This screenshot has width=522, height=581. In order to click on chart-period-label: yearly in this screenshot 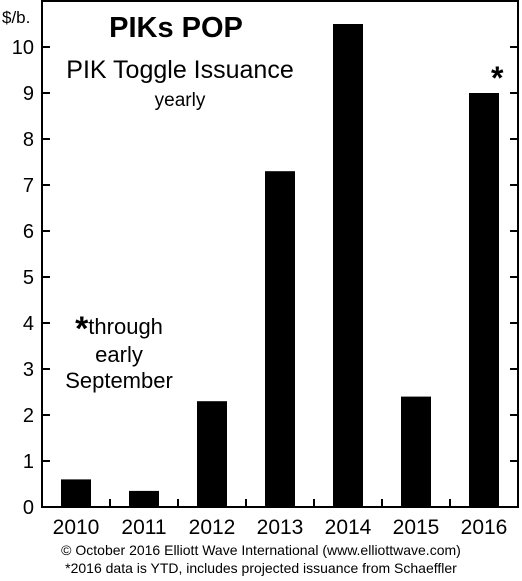, I will do `click(180, 100)`.